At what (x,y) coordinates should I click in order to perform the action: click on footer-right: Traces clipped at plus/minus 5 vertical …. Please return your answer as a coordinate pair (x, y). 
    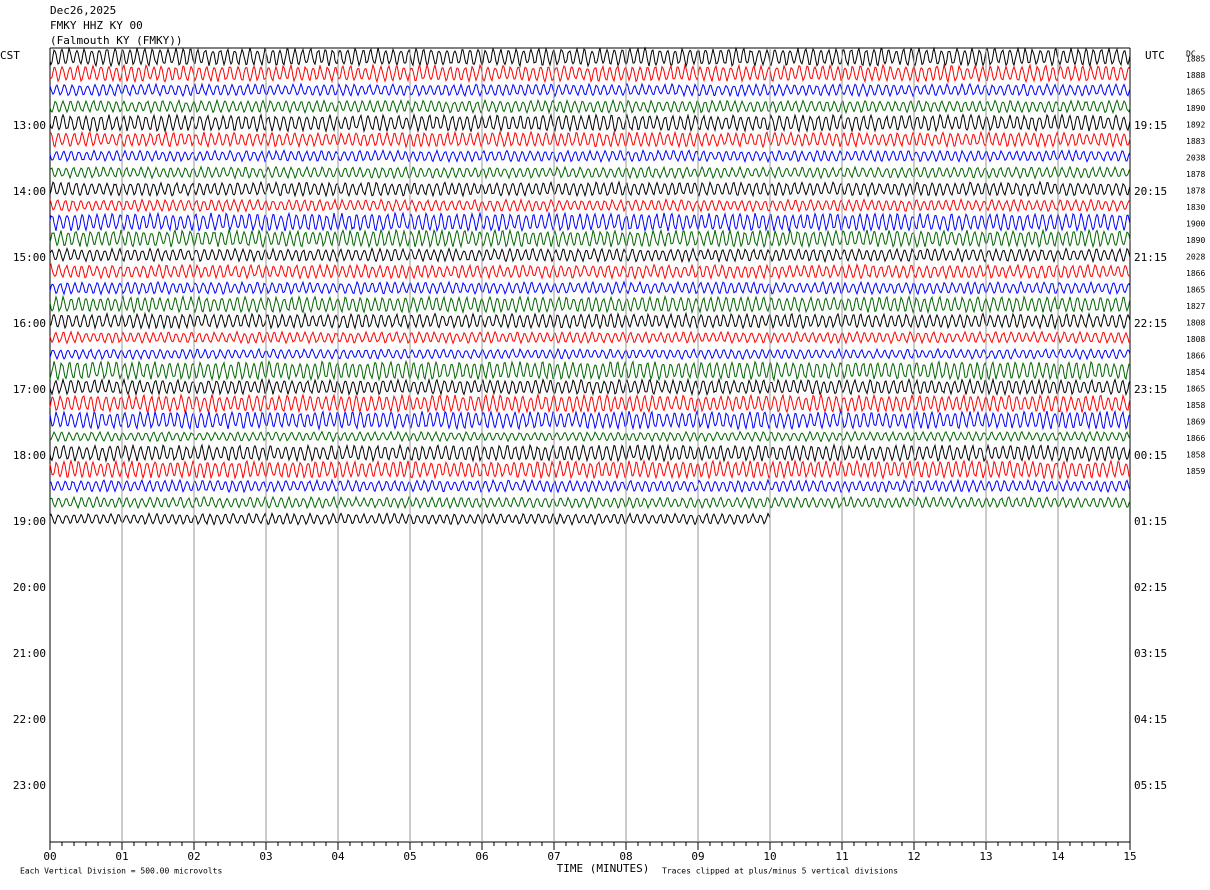
    Looking at the image, I should click on (780, 871).